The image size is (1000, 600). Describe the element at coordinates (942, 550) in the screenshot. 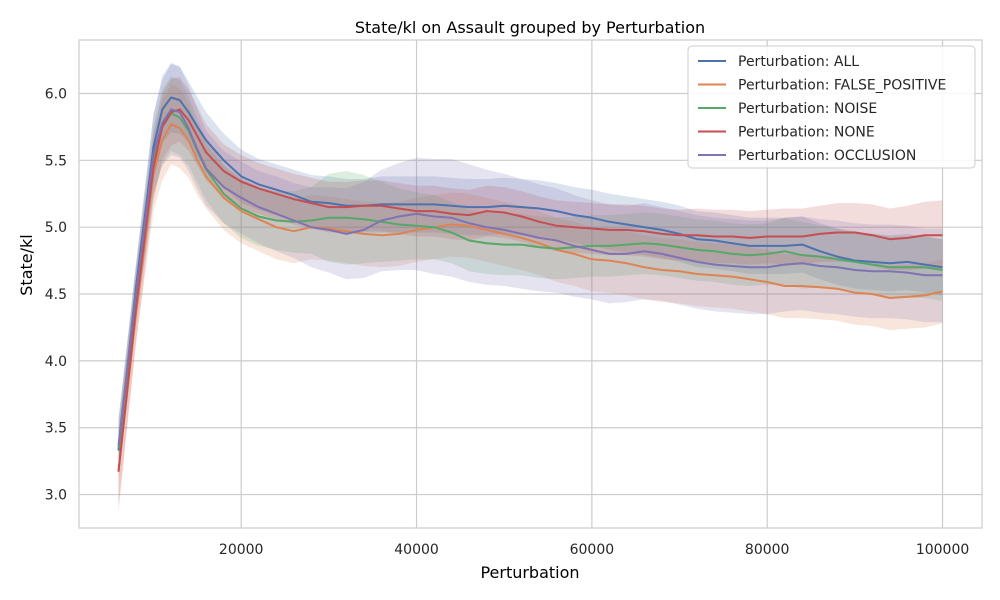

I see `x-tick-label: 100000` at that location.